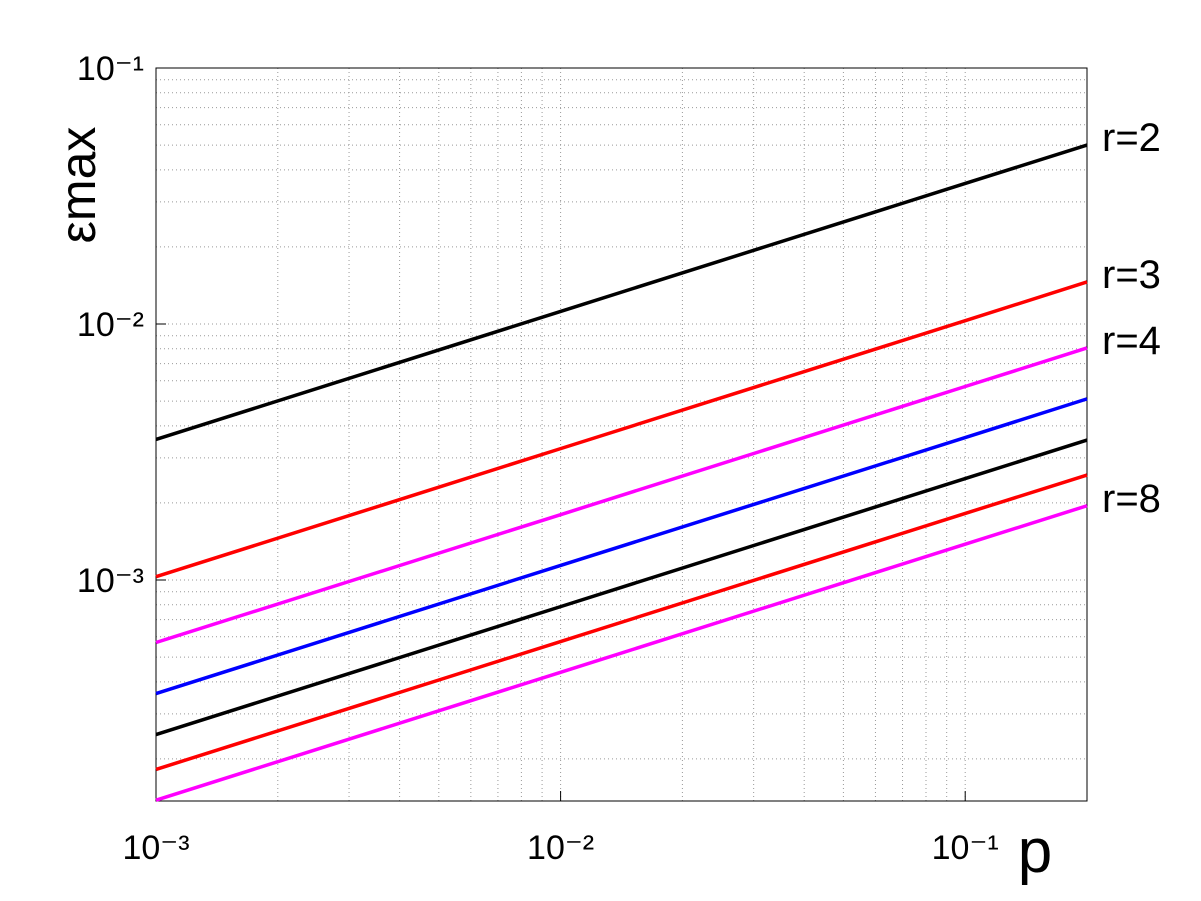  I want to click on x-axis-label: p, so click(1035, 851).